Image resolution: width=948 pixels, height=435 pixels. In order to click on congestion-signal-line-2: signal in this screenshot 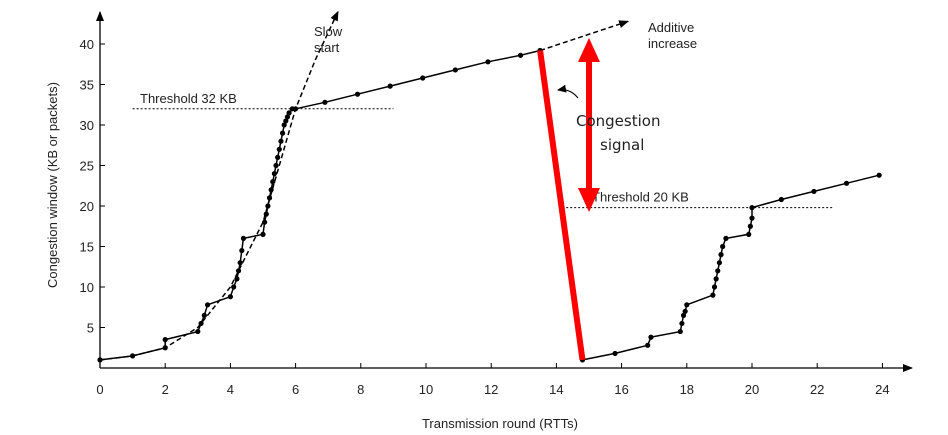, I will do `click(622, 145)`.